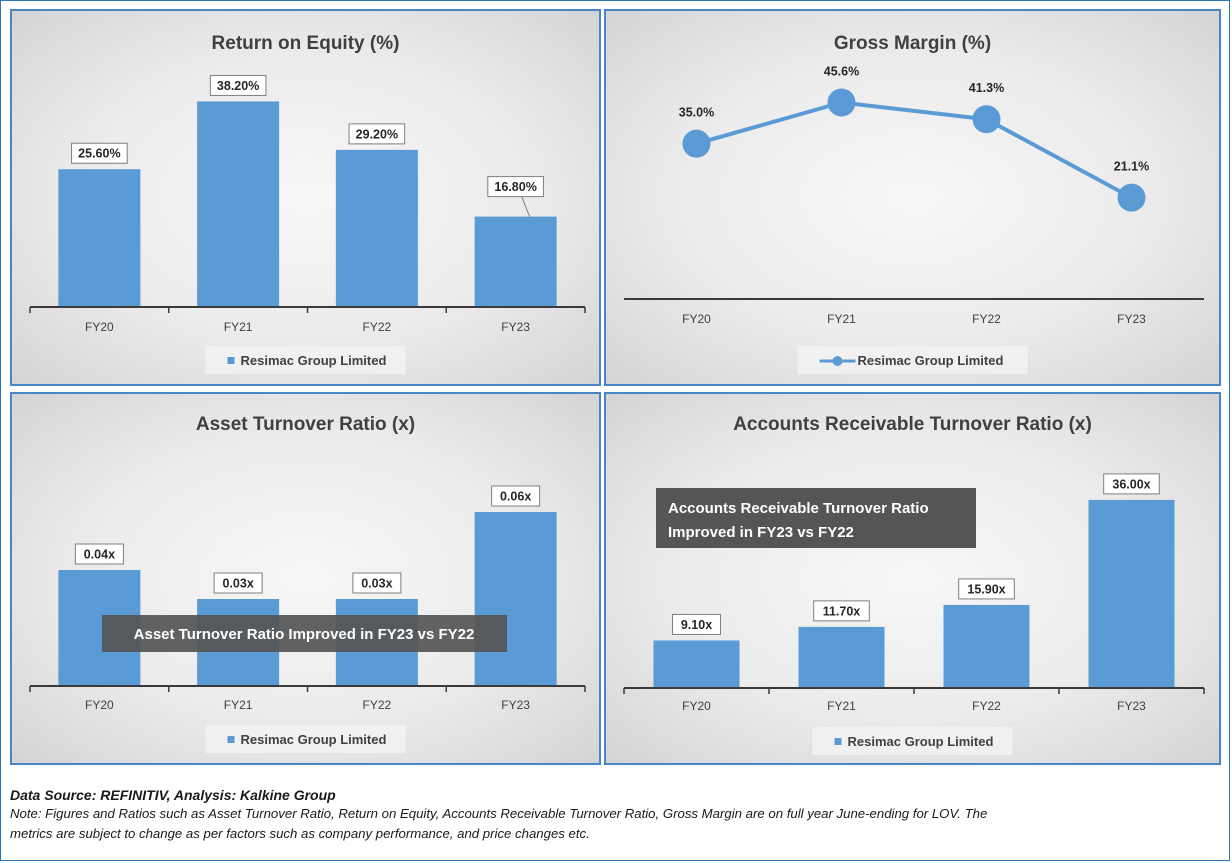 The height and width of the screenshot is (863, 1232). I want to click on data-label: 41.3%, so click(986, 88).